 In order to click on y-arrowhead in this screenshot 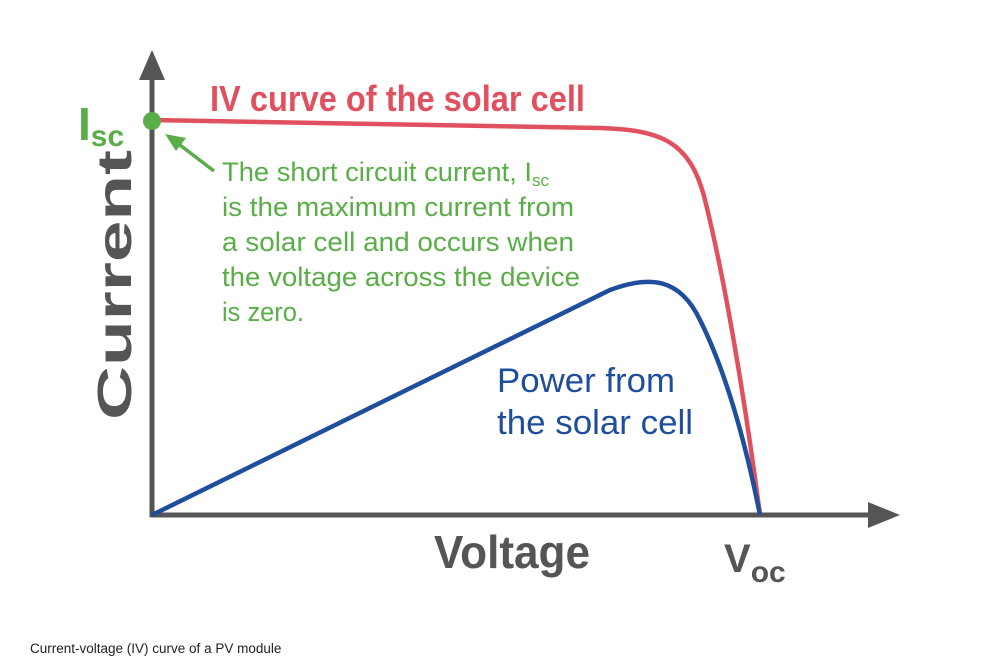, I will do `click(152, 65)`.